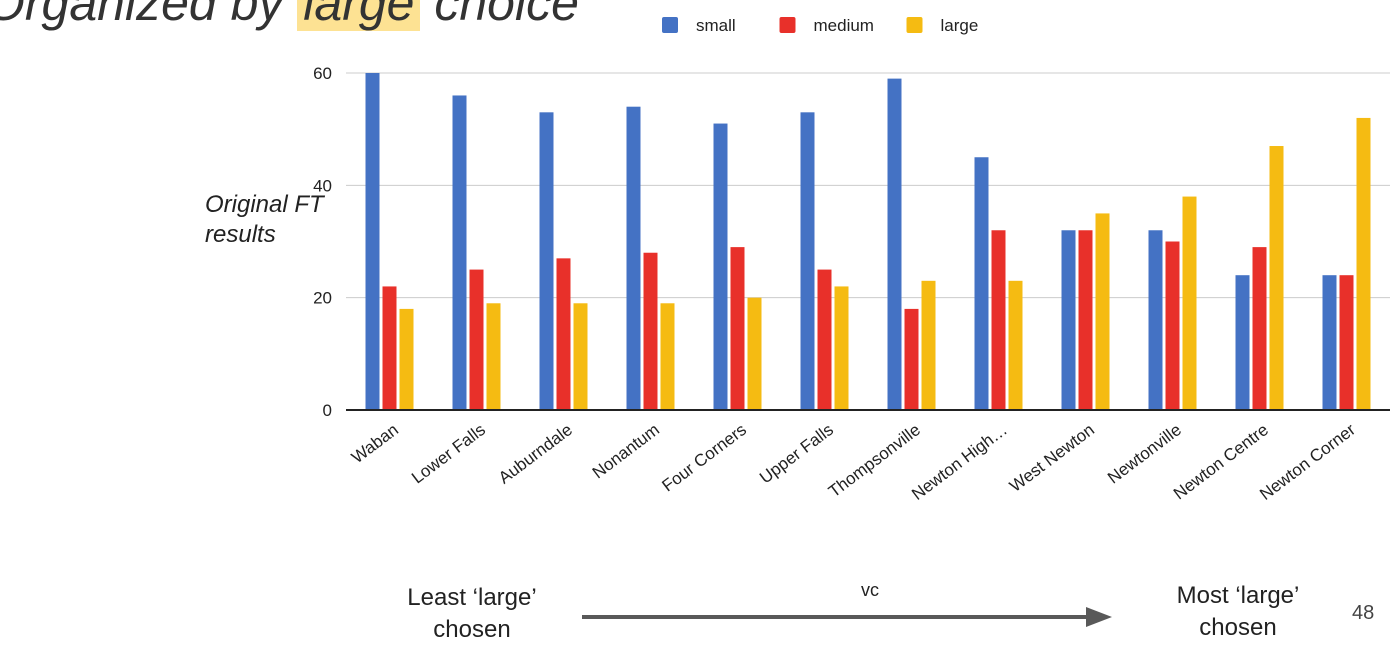 The image size is (1400, 648). I want to click on right-arrow-icon, so click(847, 617).